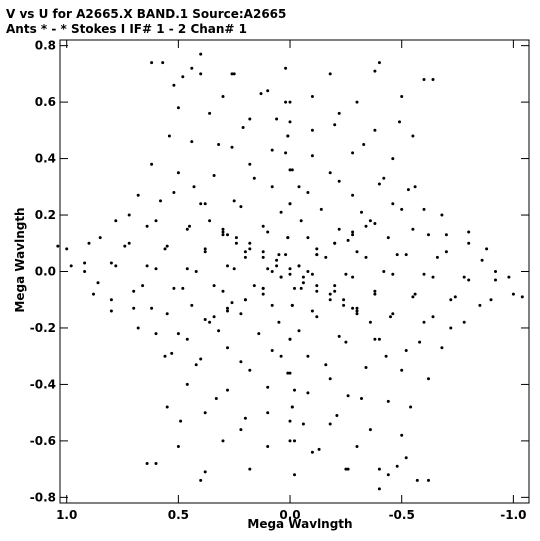  I want to click on y-tick-label: -0.6, so click(43, 441).